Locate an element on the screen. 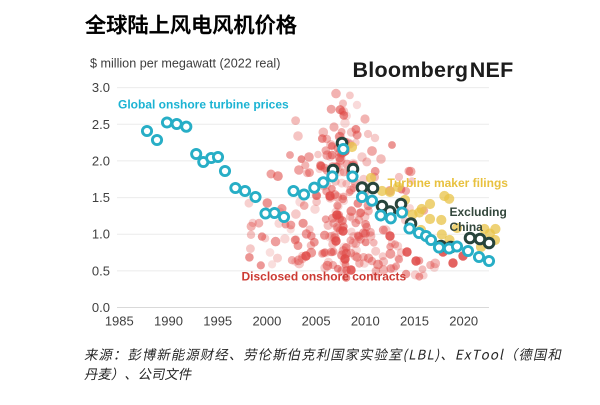 The image size is (600, 405). svg-text: 1.0 is located at coordinates (101, 234).